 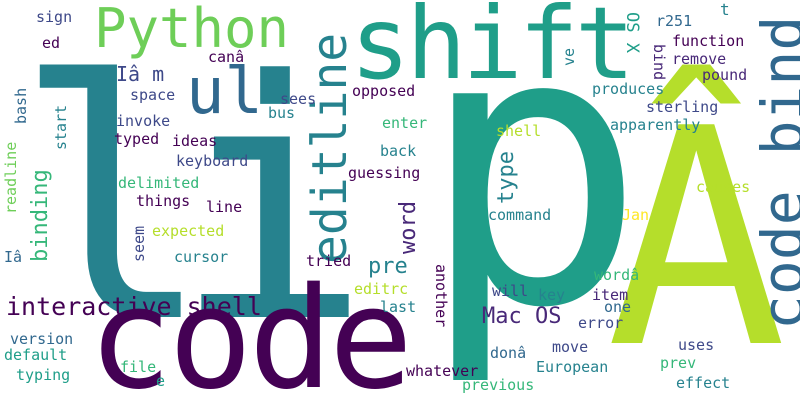 What do you see at coordinates (388, 266) in the screenshot?
I see `word-pre: pre` at bounding box center [388, 266].